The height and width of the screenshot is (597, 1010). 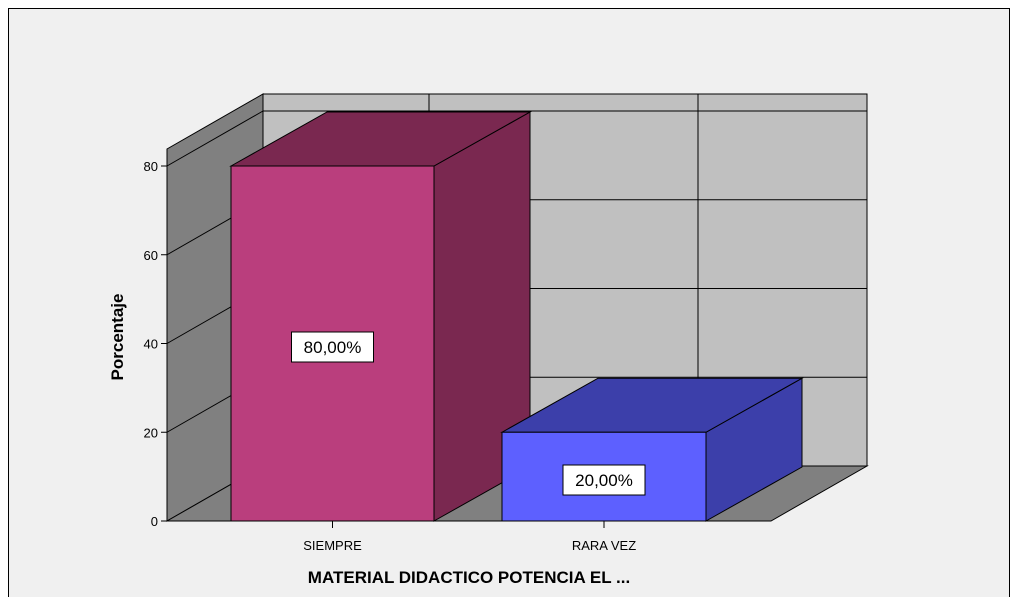 What do you see at coordinates (151, 166) in the screenshot?
I see `y-tick-label: 80` at bounding box center [151, 166].